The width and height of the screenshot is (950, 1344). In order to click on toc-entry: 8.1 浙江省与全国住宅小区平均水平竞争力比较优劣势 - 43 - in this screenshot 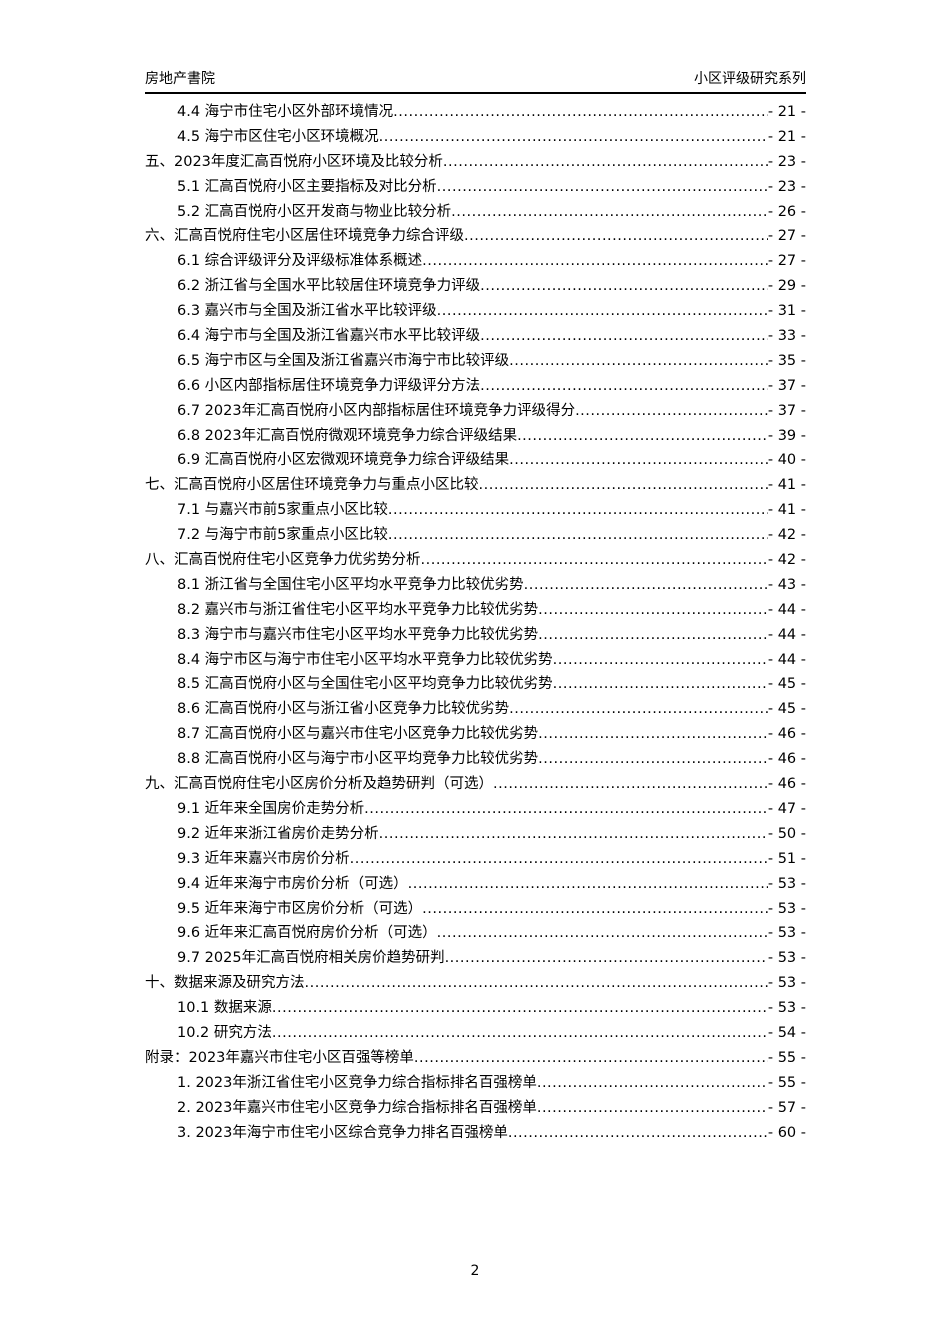, I will do `click(475, 585)`.